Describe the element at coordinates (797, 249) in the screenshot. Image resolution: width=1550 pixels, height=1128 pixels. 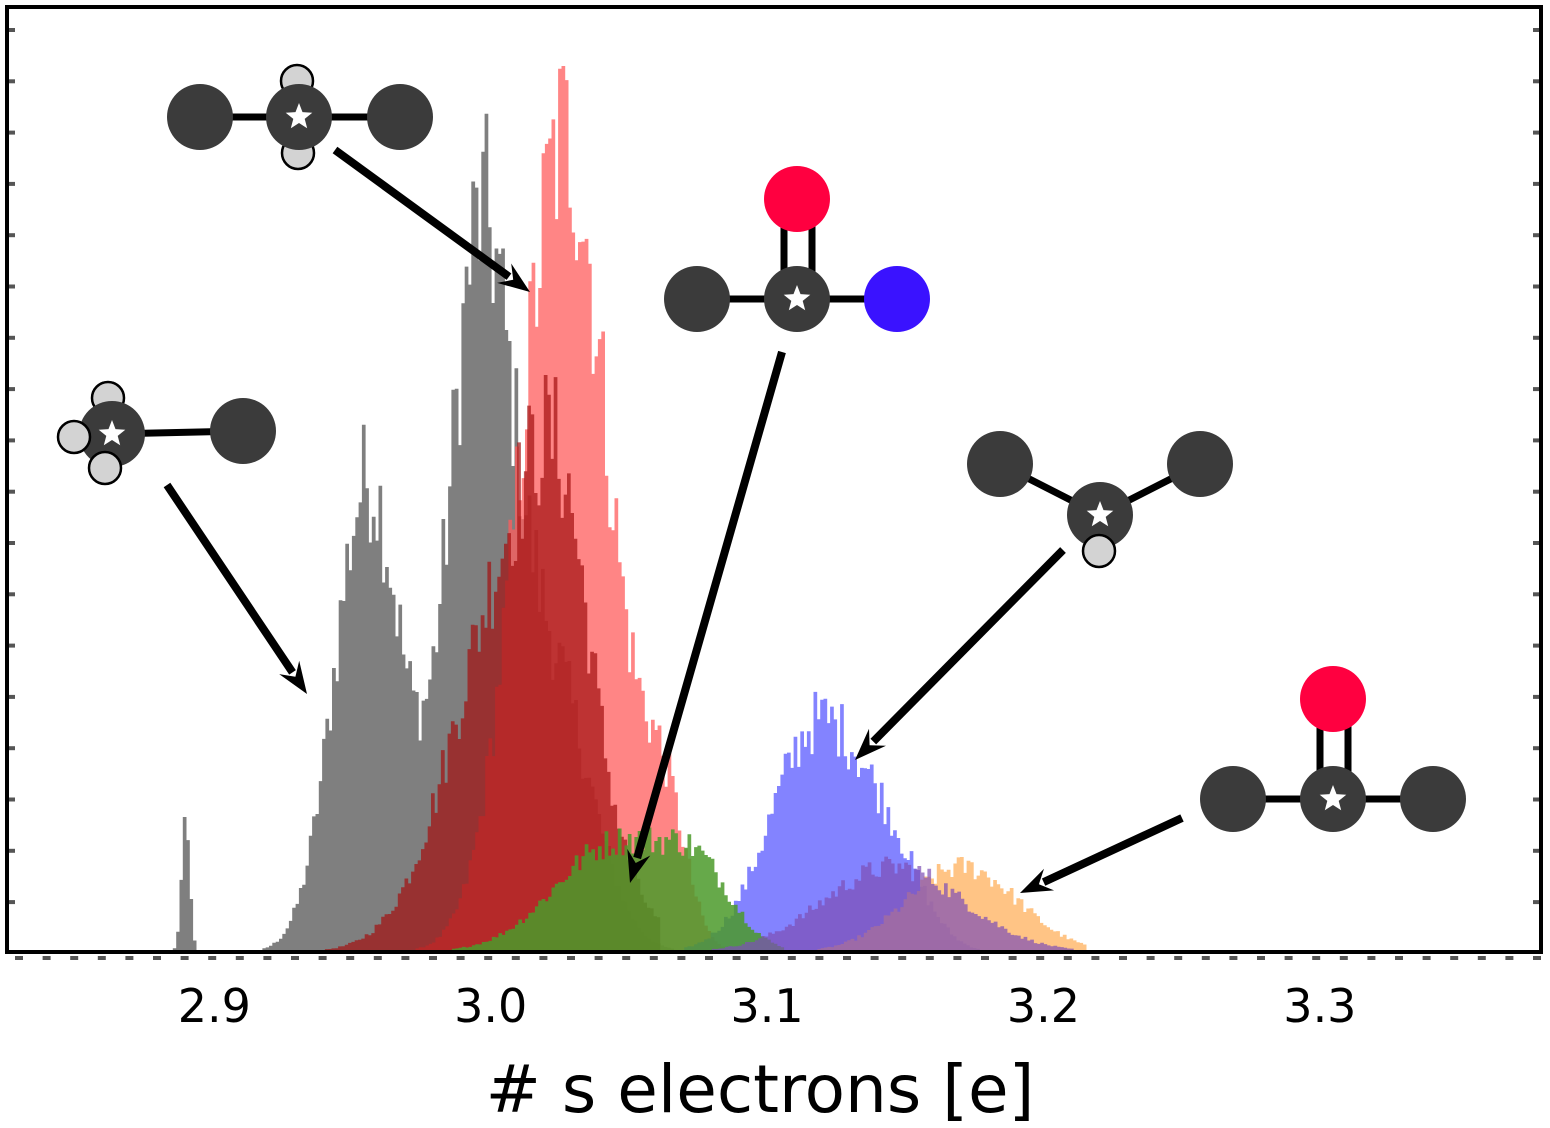
I see `molecule-amide` at that location.